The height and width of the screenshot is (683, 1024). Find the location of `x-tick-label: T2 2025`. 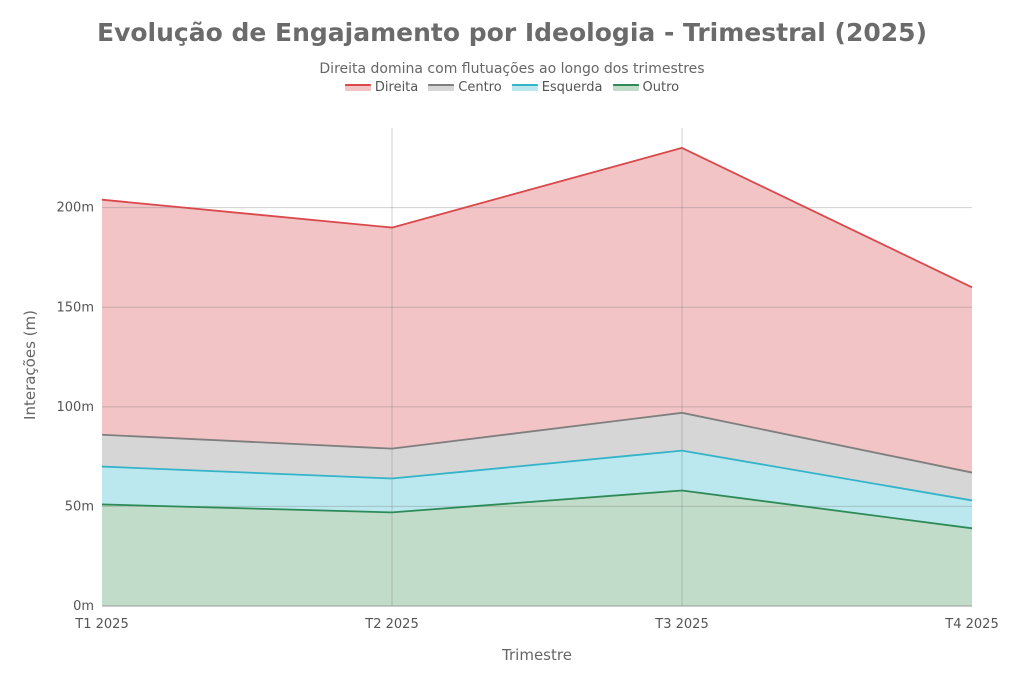

x-tick-label: T2 2025 is located at coordinates (391, 624).